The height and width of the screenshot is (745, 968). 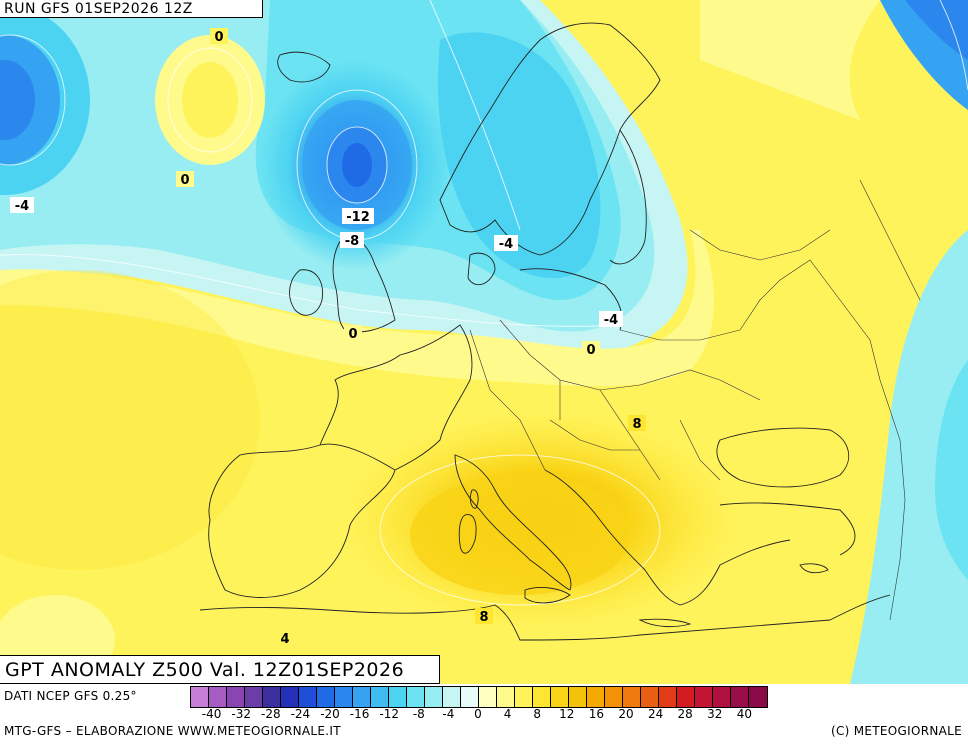 I want to click on color-scale-tick: -24, so click(x=300, y=714).